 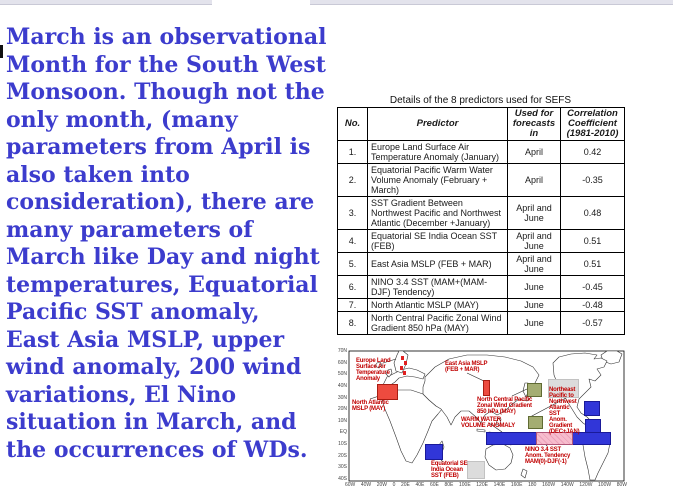 I want to click on island-uk, so click(x=389, y=373).